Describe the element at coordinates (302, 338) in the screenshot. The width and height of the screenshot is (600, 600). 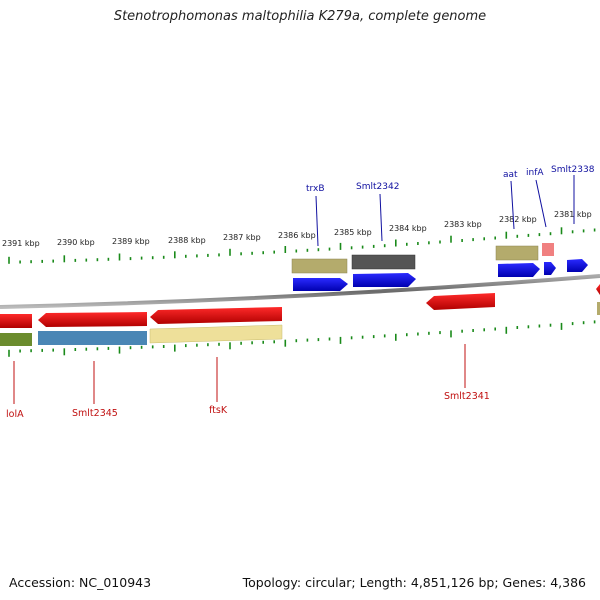
I see `kbp-ticks-bottom` at that location.